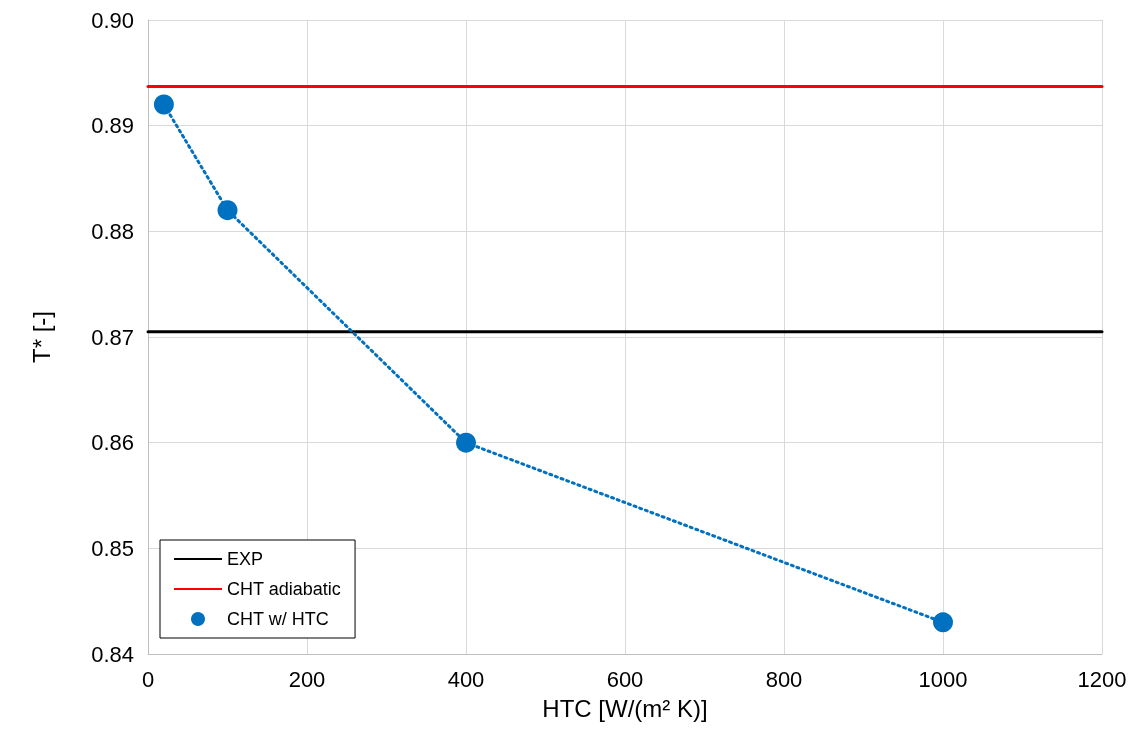  What do you see at coordinates (112, 548) in the screenshot?
I see `y-tick-label: 0.85` at bounding box center [112, 548].